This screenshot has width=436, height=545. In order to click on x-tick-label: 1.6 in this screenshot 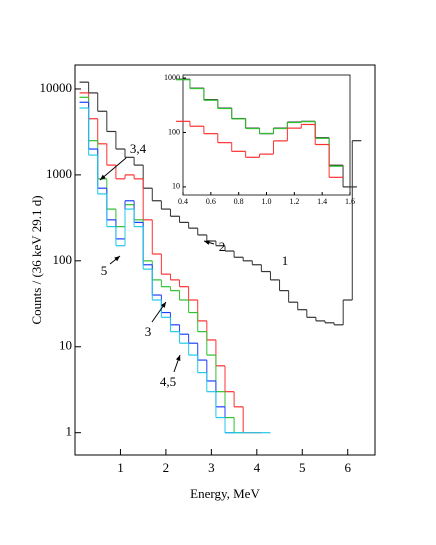, I will do `click(350, 201)`.